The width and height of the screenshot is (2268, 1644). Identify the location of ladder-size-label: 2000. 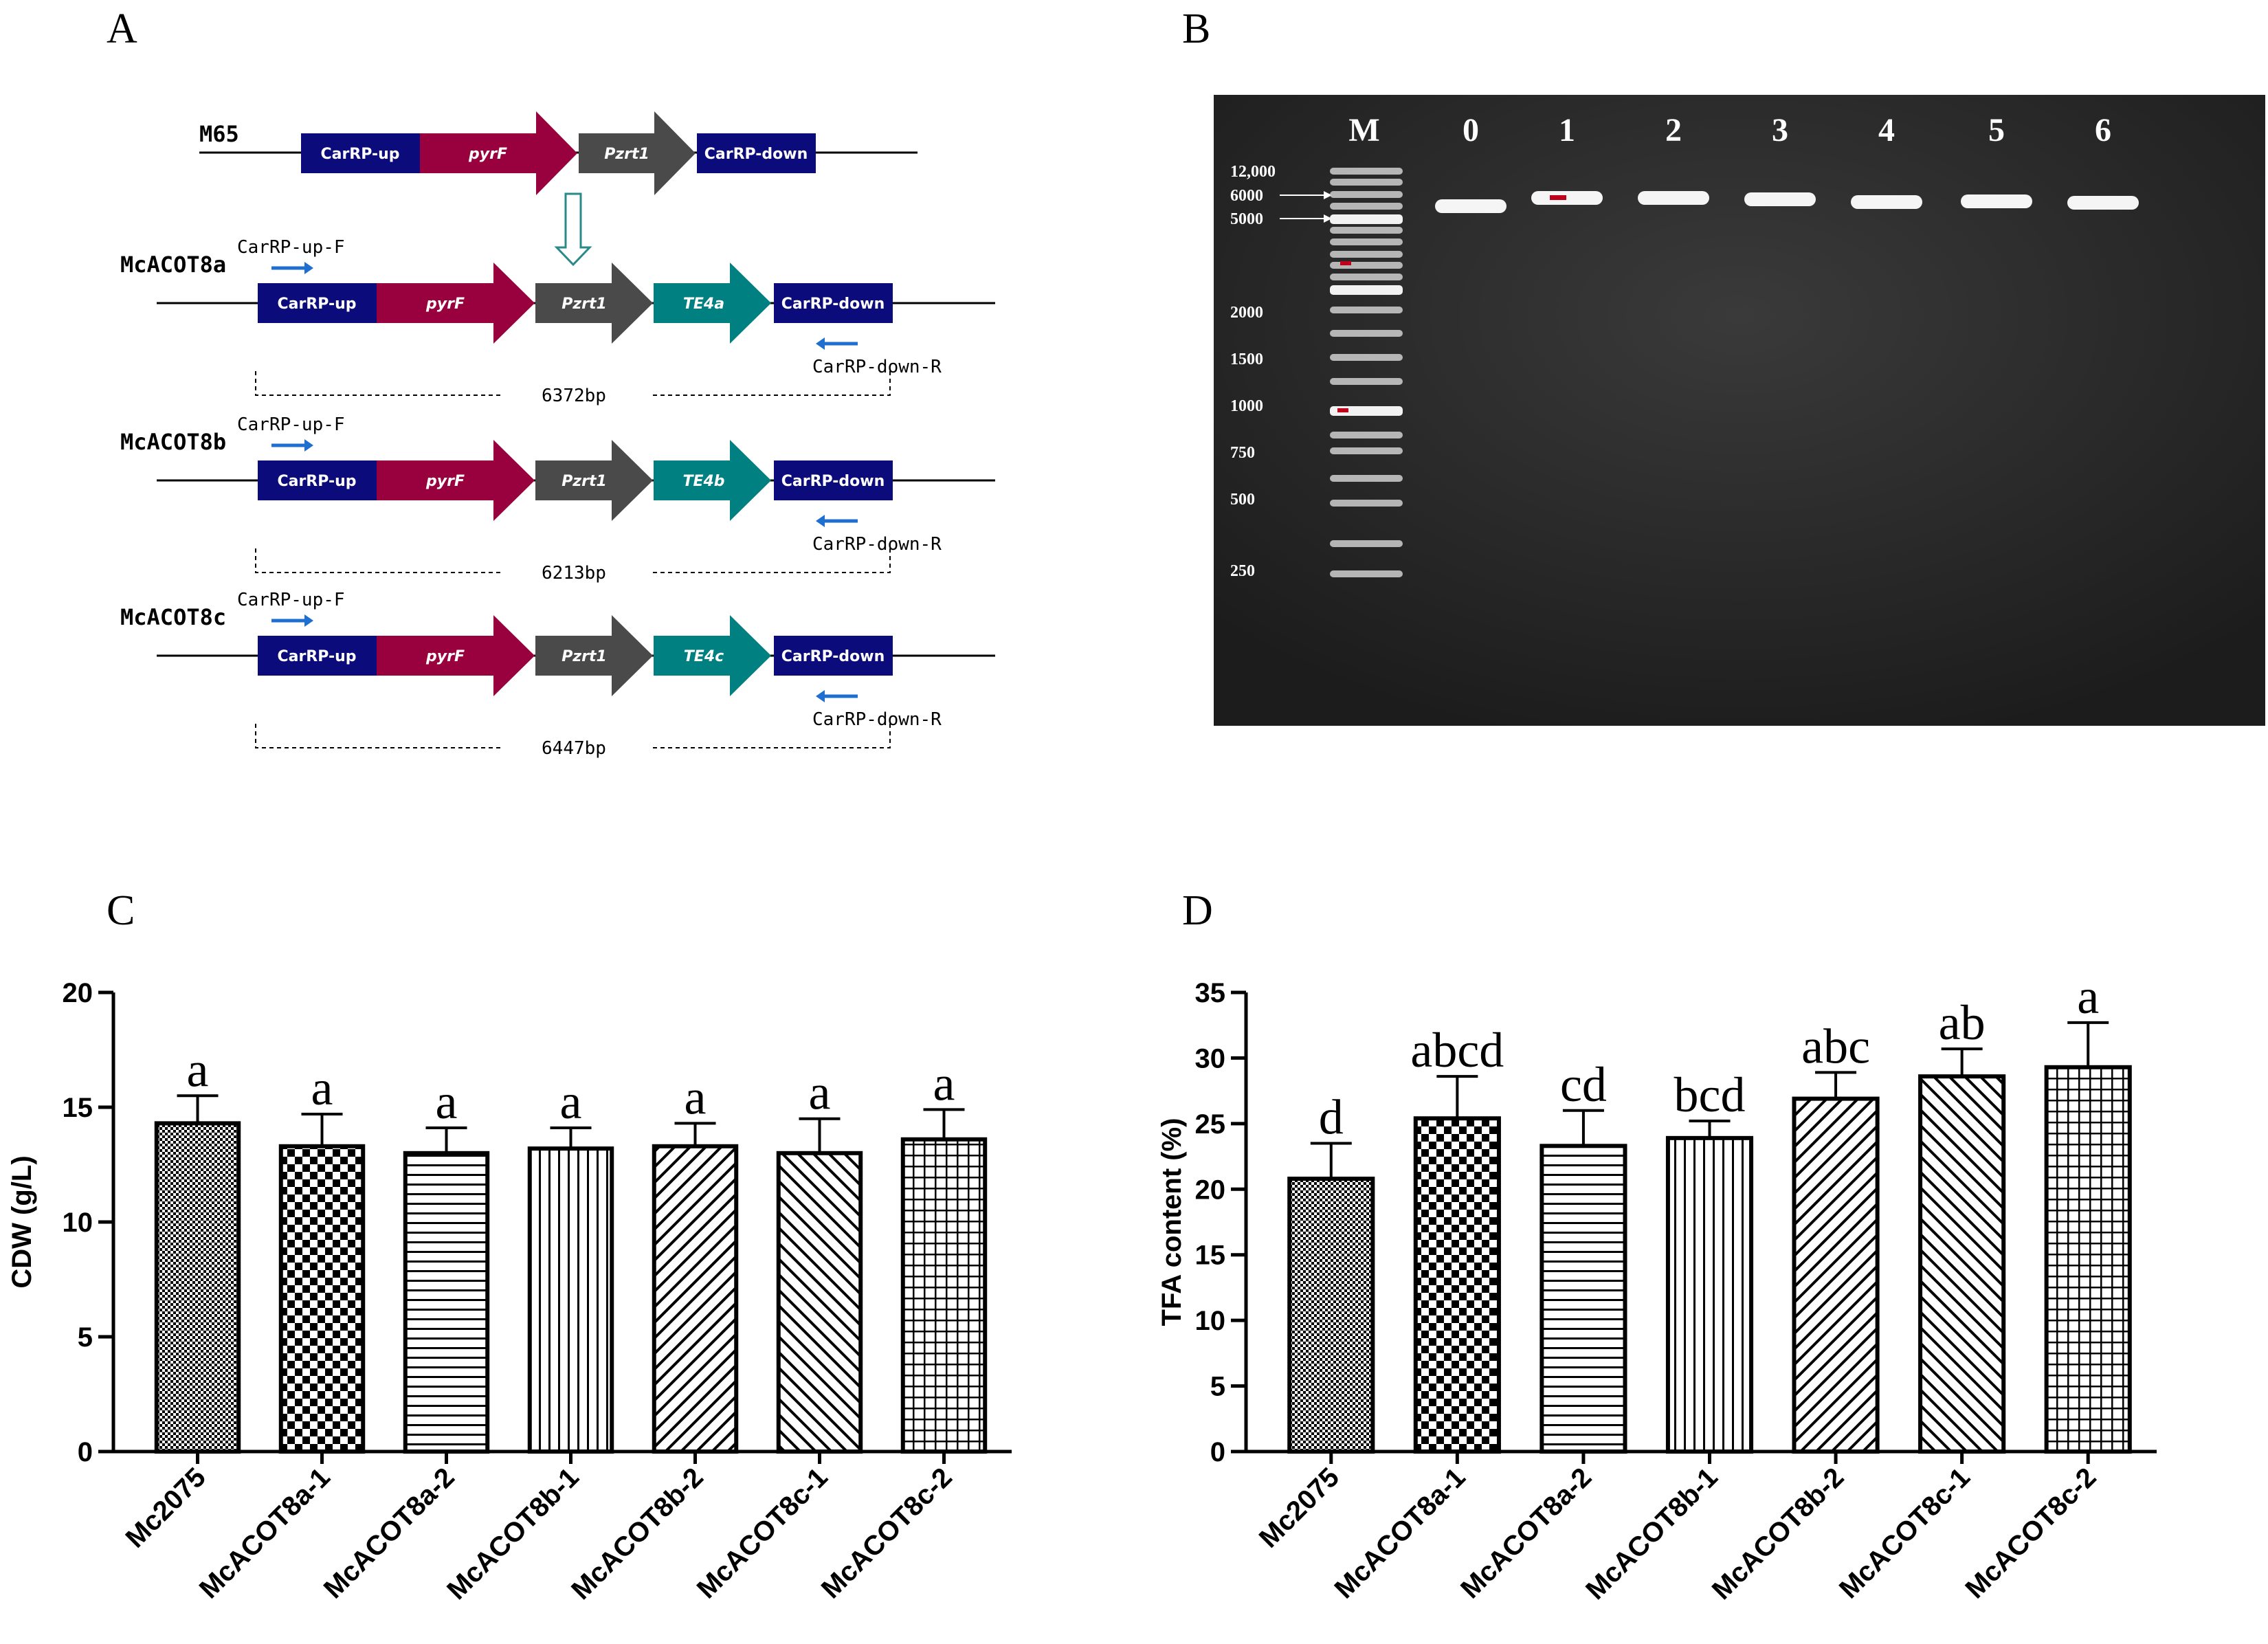
(1246, 313).